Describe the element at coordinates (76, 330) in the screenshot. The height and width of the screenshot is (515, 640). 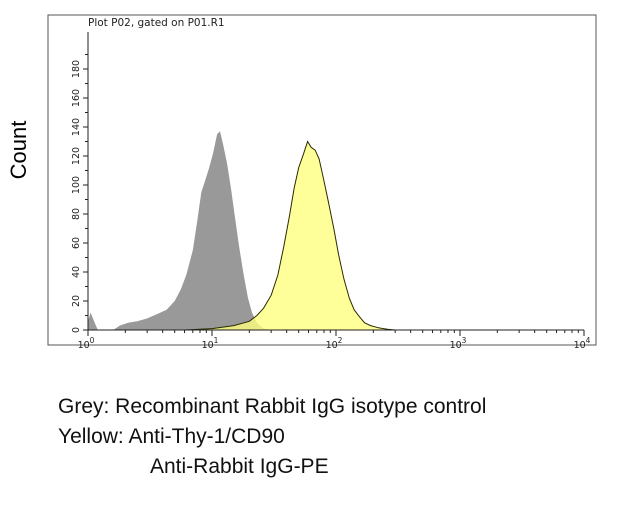
I see `y-tick-label: 0` at that location.